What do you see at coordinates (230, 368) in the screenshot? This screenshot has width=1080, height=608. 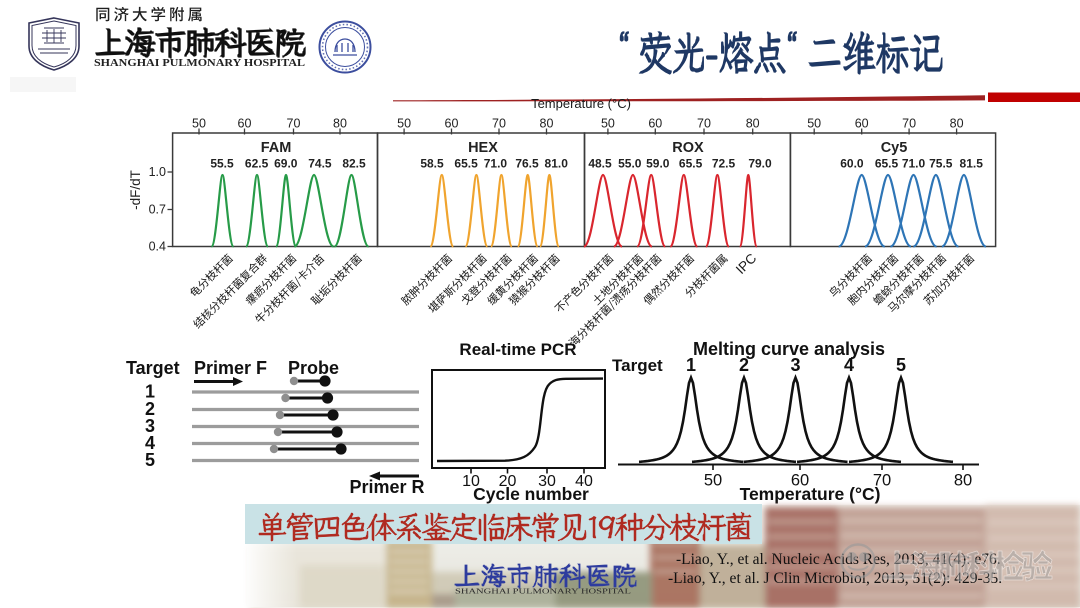 I see `svg-text: Primer F` at bounding box center [230, 368].